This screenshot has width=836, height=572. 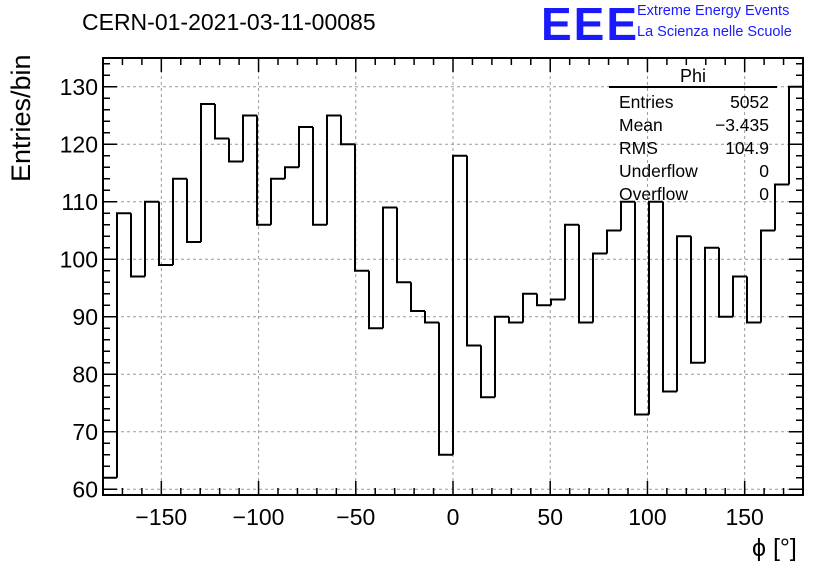 What do you see at coordinates (741, 125) in the screenshot?
I see `stats-value: −3.435` at bounding box center [741, 125].